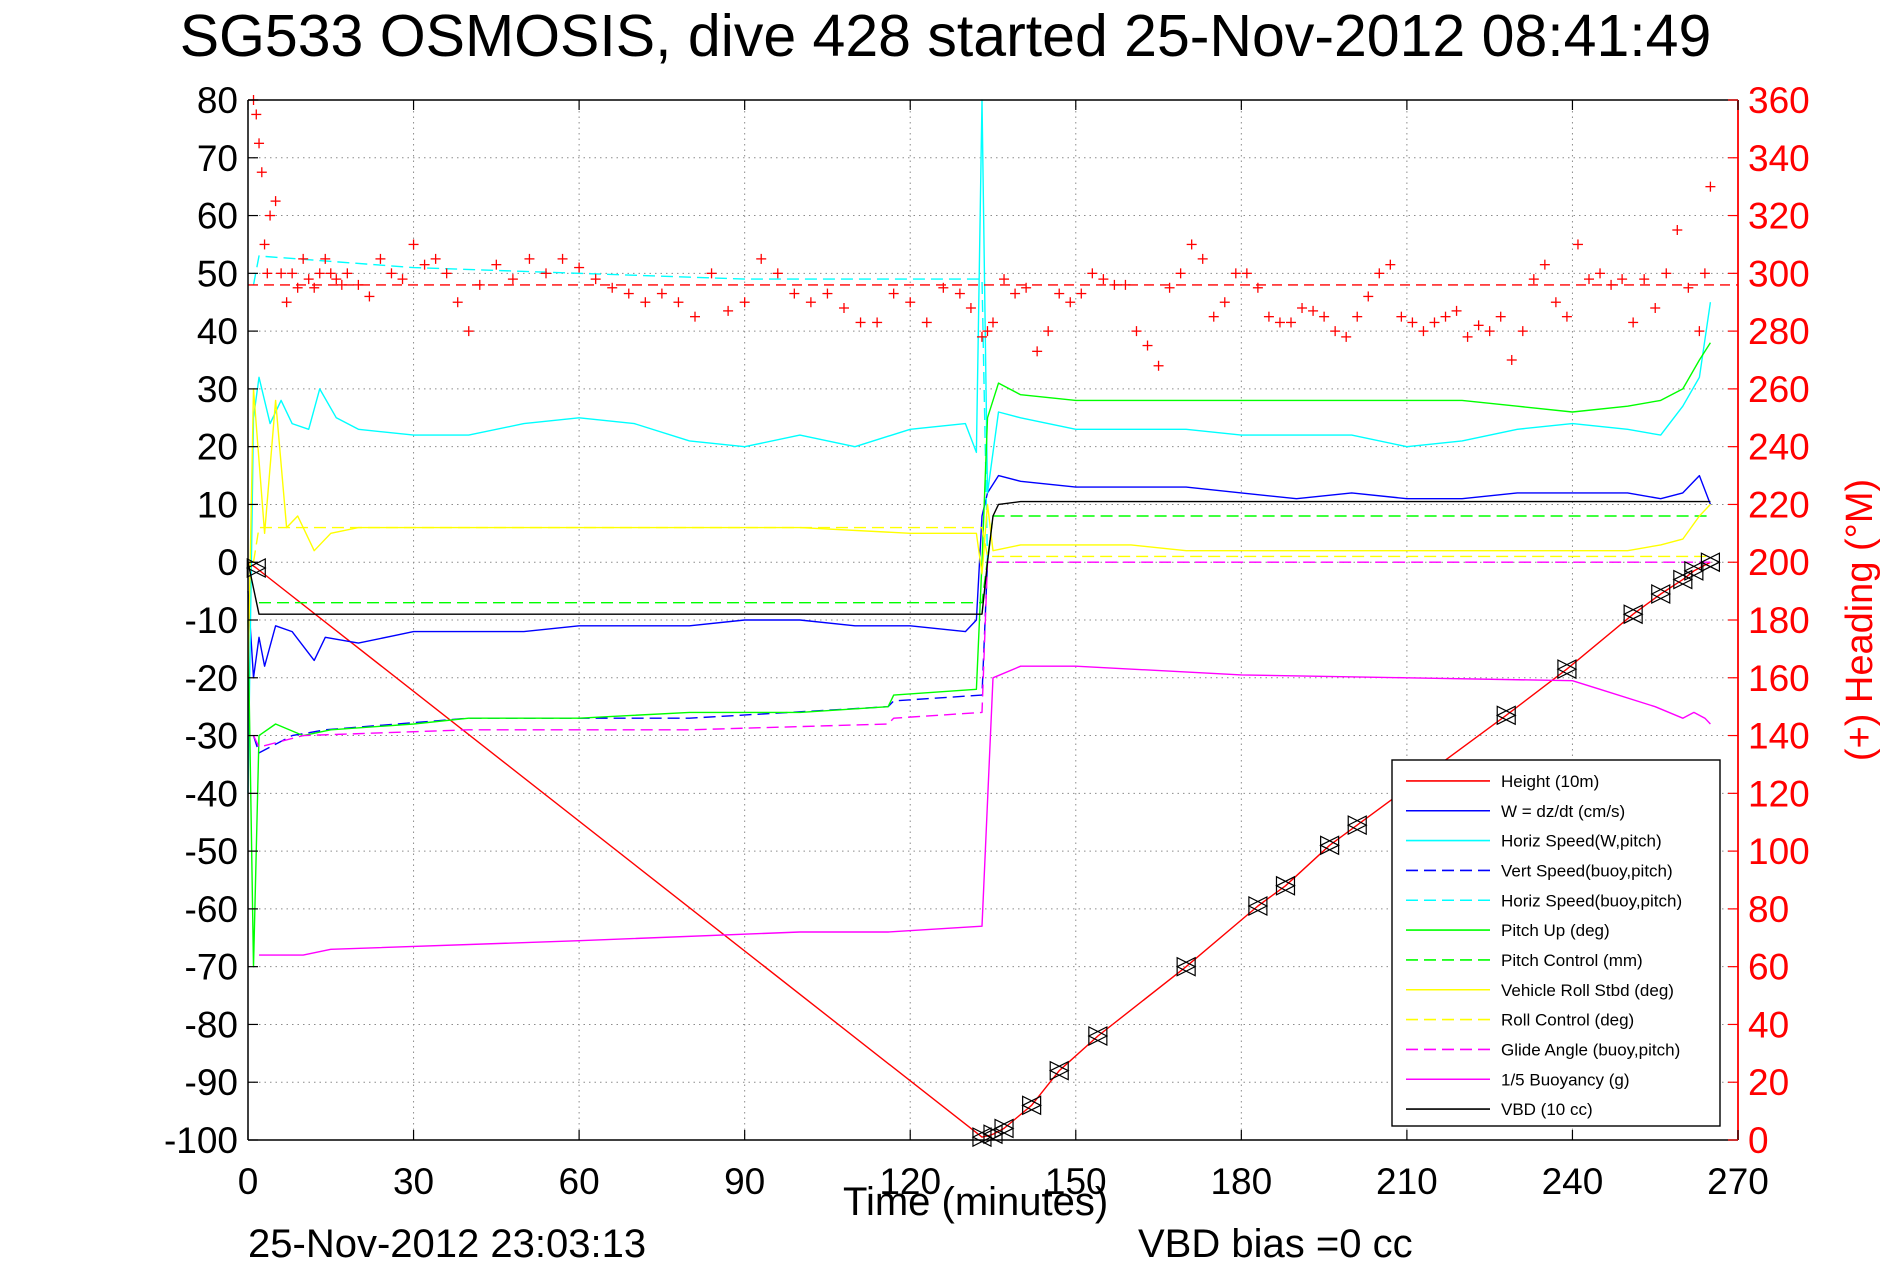 The width and height of the screenshot is (1891, 1267). I want to click on legend-label: Vert Speed(buoy,pitch), so click(1587, 870).